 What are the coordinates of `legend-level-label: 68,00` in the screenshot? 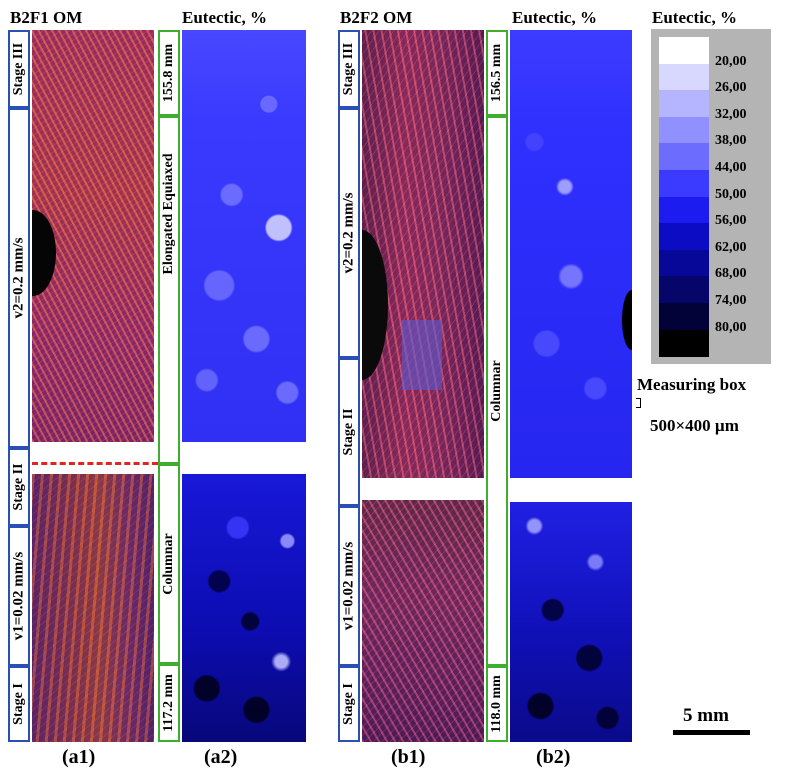 It's located at (731, 274).